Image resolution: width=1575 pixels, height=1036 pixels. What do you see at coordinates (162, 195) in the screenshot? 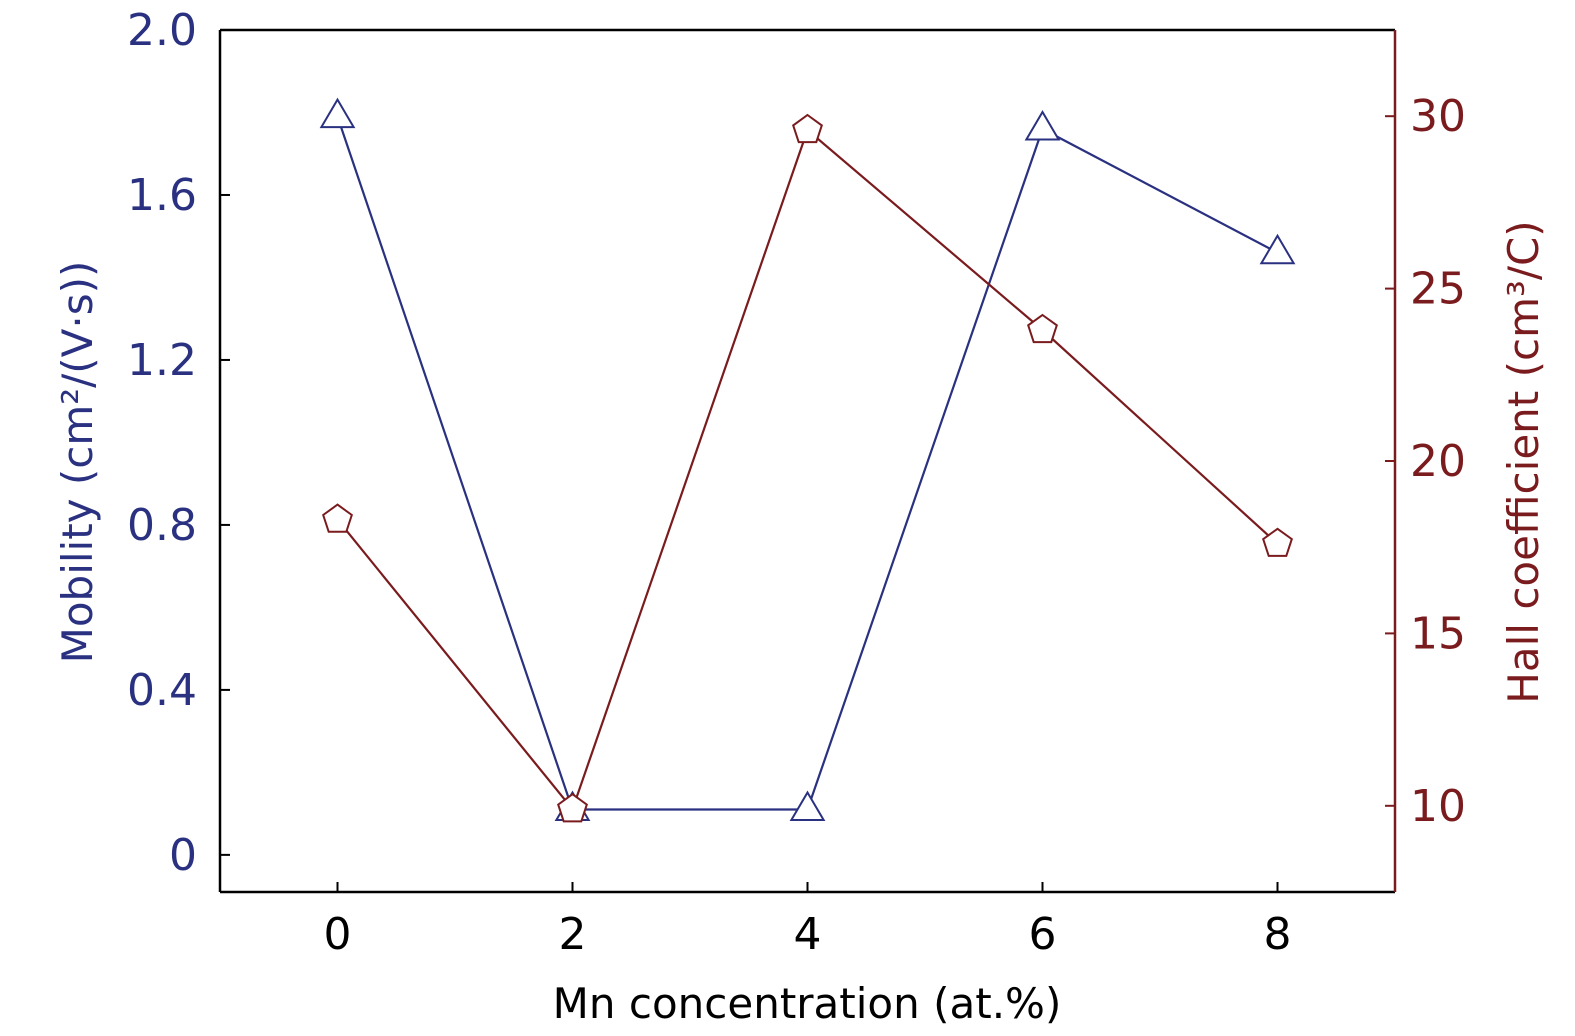
I see `left-y-tick-label: 1.6` at bounding box center [162, 195].